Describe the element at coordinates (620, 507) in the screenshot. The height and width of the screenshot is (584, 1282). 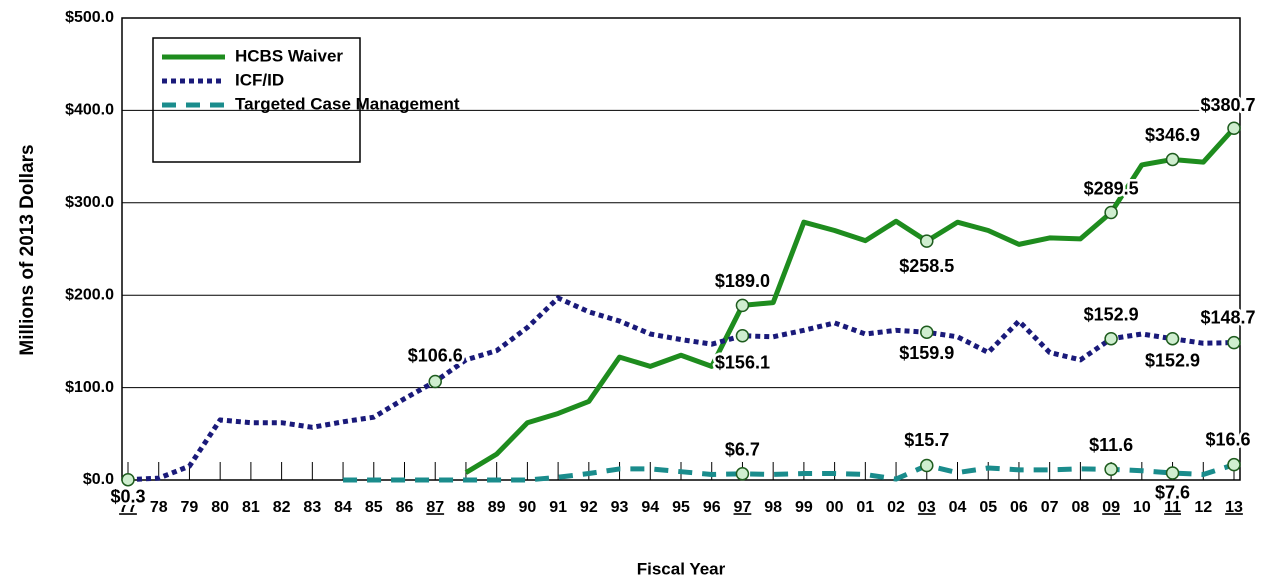
I see `x-tick-label: 93` at that location.